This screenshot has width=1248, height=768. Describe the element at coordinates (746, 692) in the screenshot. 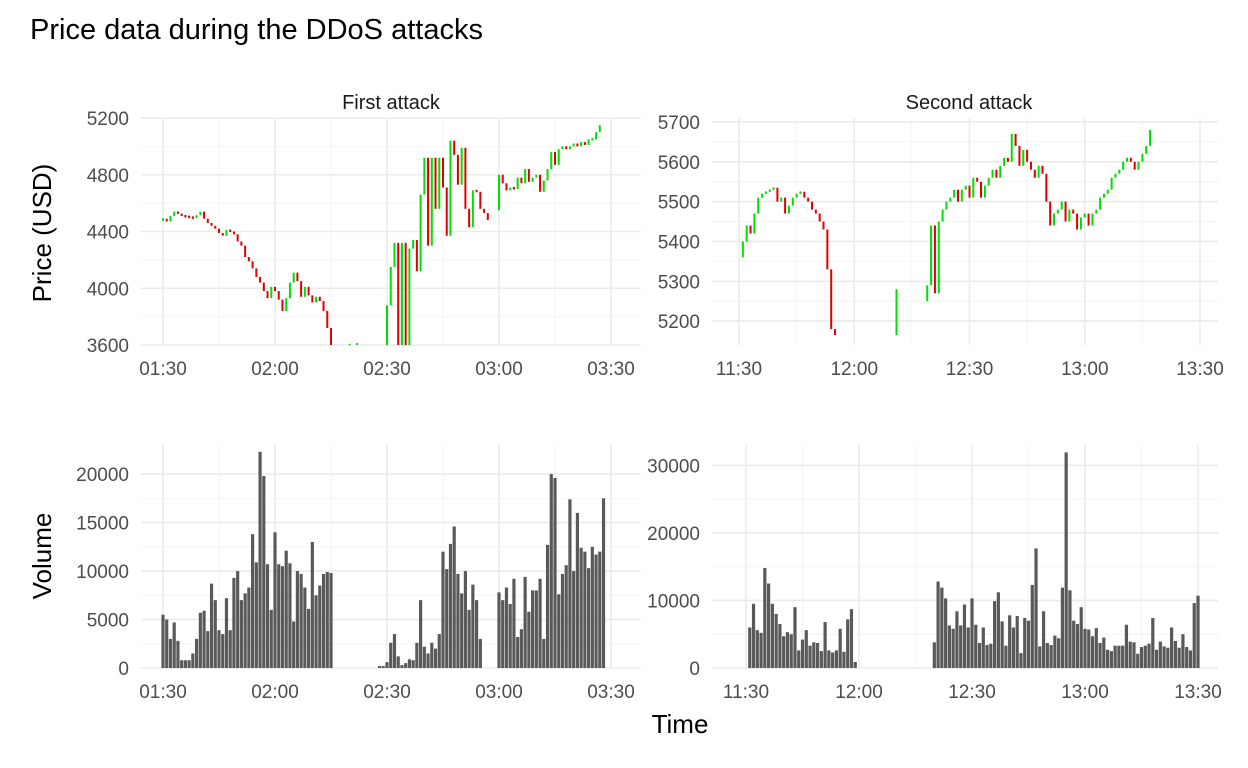

I see `x-tick-label: 11:30` at that location.